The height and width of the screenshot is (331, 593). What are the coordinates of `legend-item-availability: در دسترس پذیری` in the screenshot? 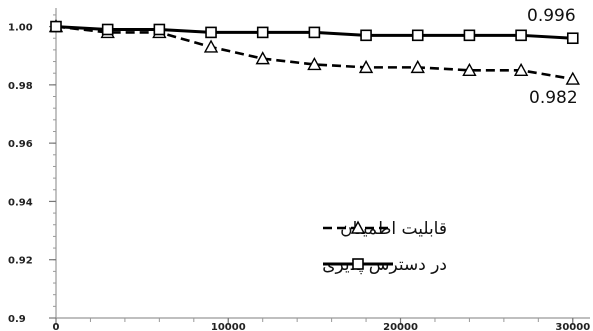 It's located at (384, 265).